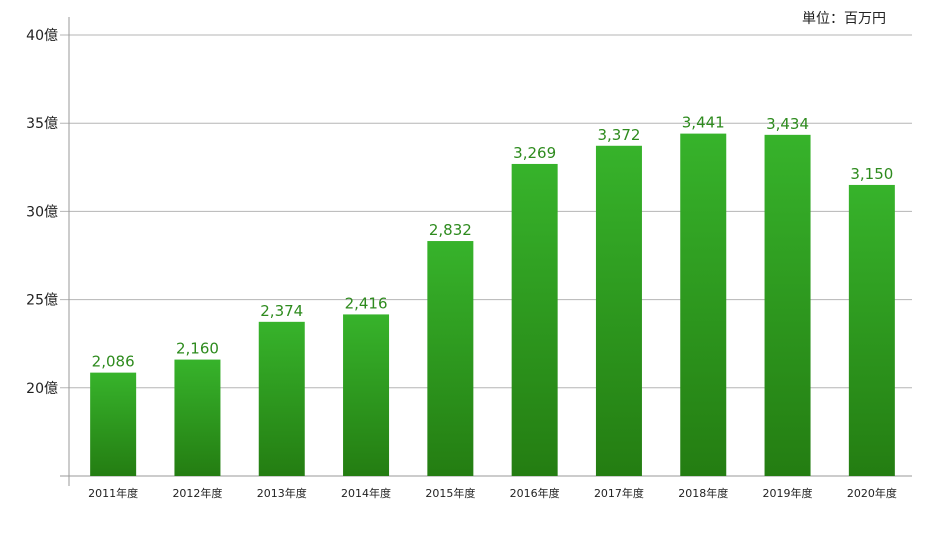  I want to click on data-label: 2,160, so click(197, 349).